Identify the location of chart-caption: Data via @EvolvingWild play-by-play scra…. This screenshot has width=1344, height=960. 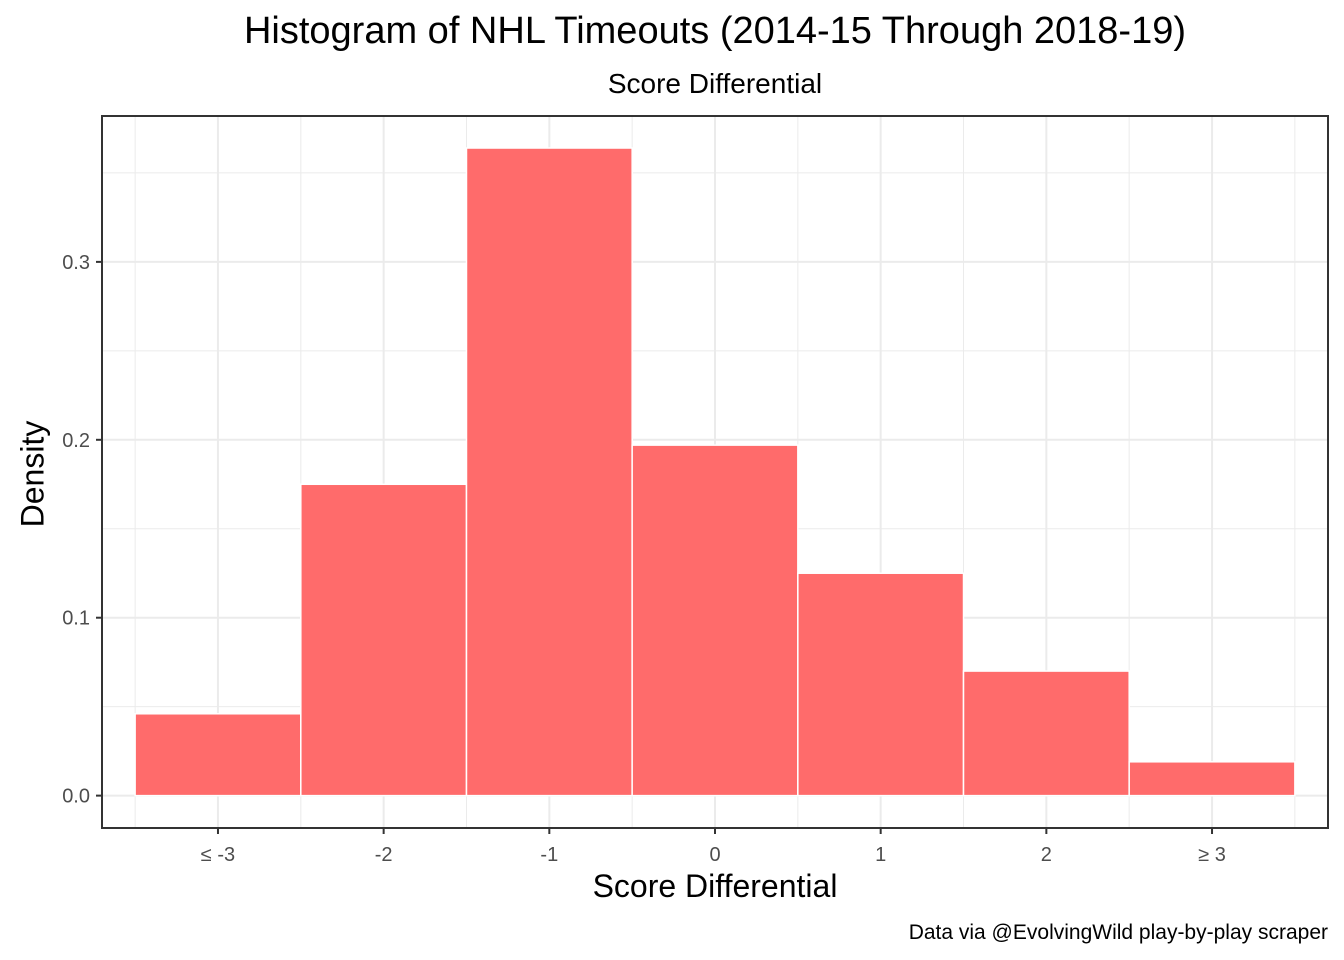
(1118, 932).